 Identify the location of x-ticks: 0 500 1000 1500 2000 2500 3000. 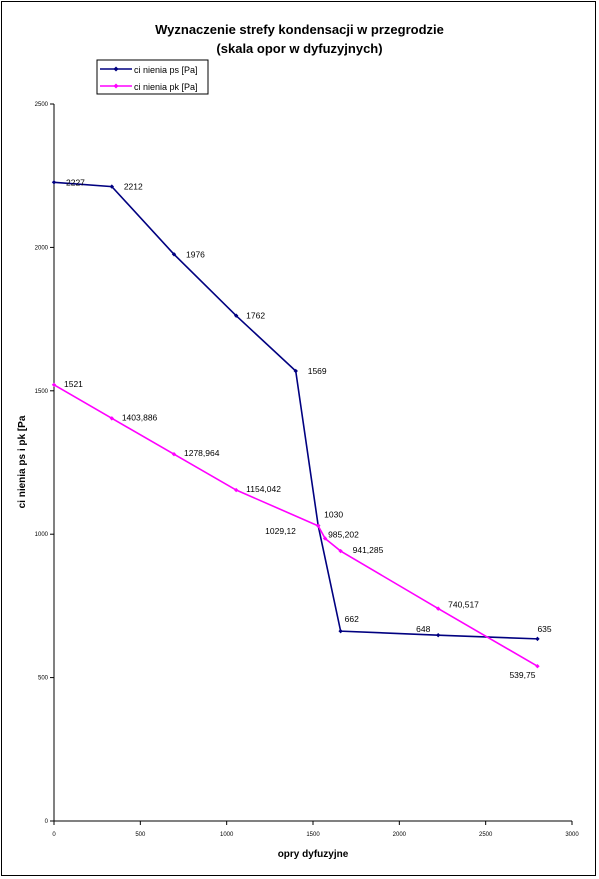
(315, 829).